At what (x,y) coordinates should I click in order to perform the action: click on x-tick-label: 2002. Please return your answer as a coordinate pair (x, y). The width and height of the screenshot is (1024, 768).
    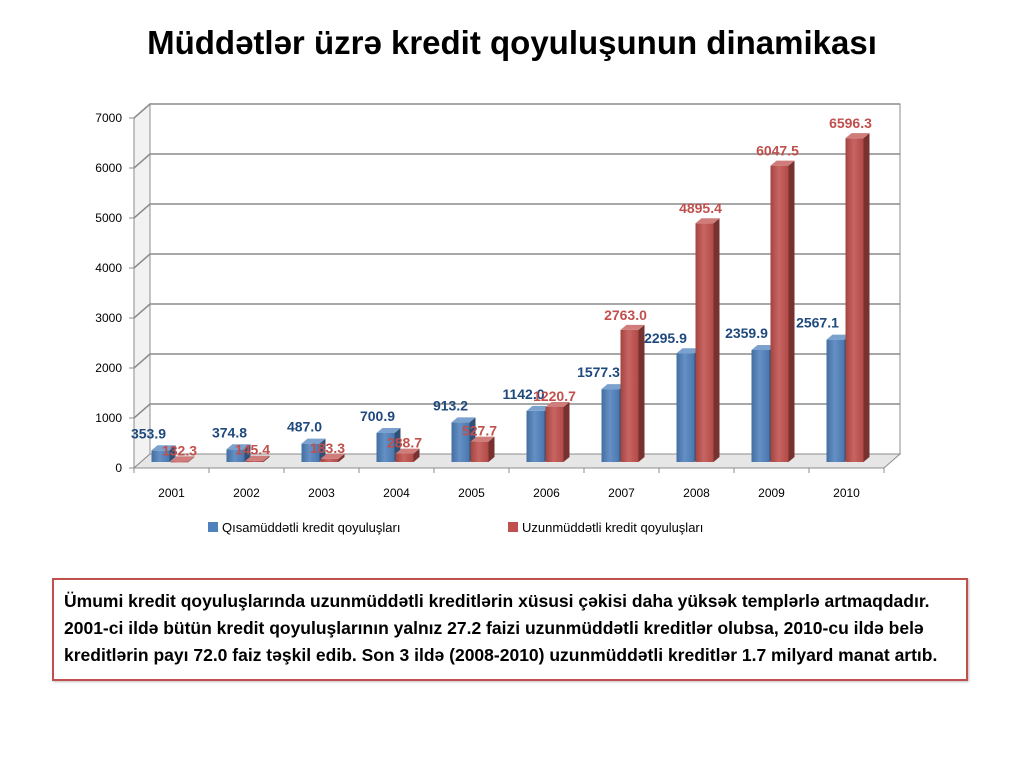
    Looking at the image, I should click on (246, 493).